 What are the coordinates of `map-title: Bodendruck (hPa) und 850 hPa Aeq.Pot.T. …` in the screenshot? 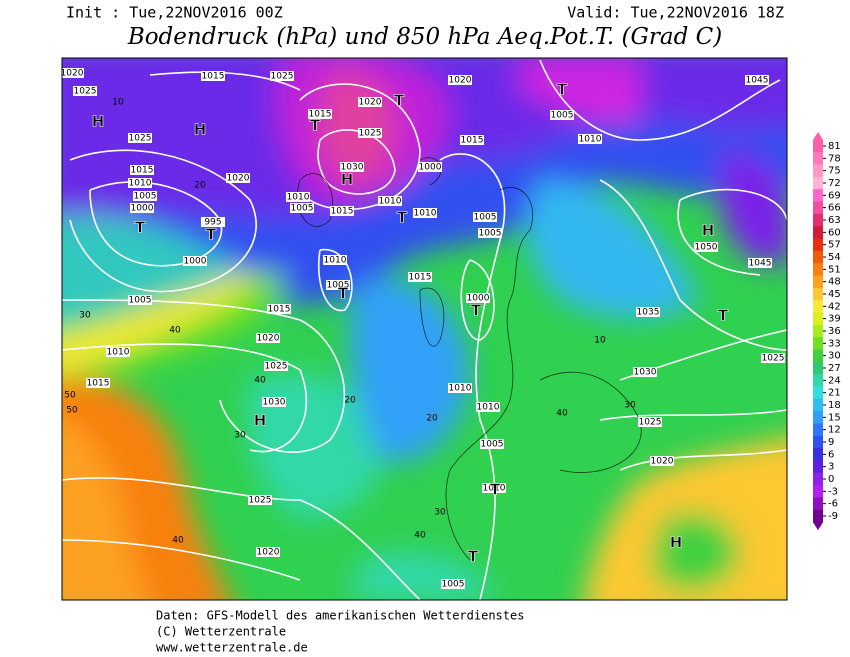 It's located at (424, 37).